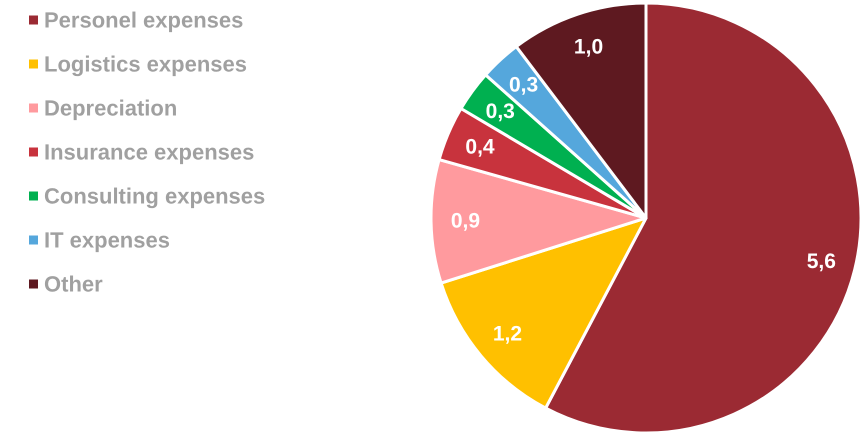  Describe the element at coordinates (145, 64) in the screenshot. I see `legend-label: Logistics expenses` at that location.